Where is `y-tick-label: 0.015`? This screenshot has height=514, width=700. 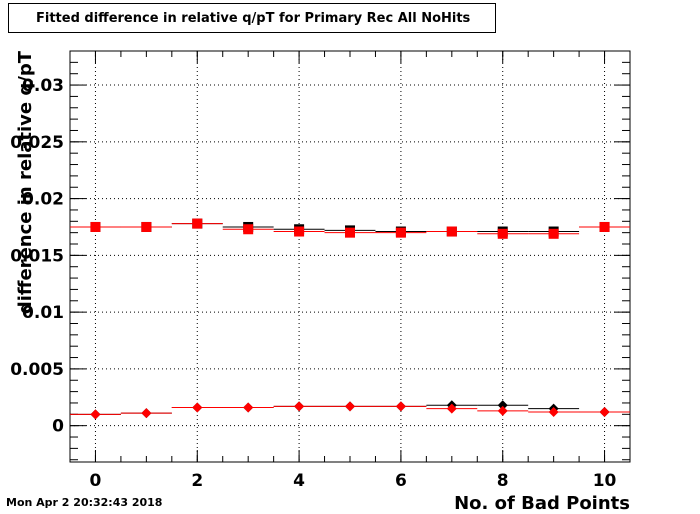 y-tick-label: 0.015 is located at coordinates (37, 256).